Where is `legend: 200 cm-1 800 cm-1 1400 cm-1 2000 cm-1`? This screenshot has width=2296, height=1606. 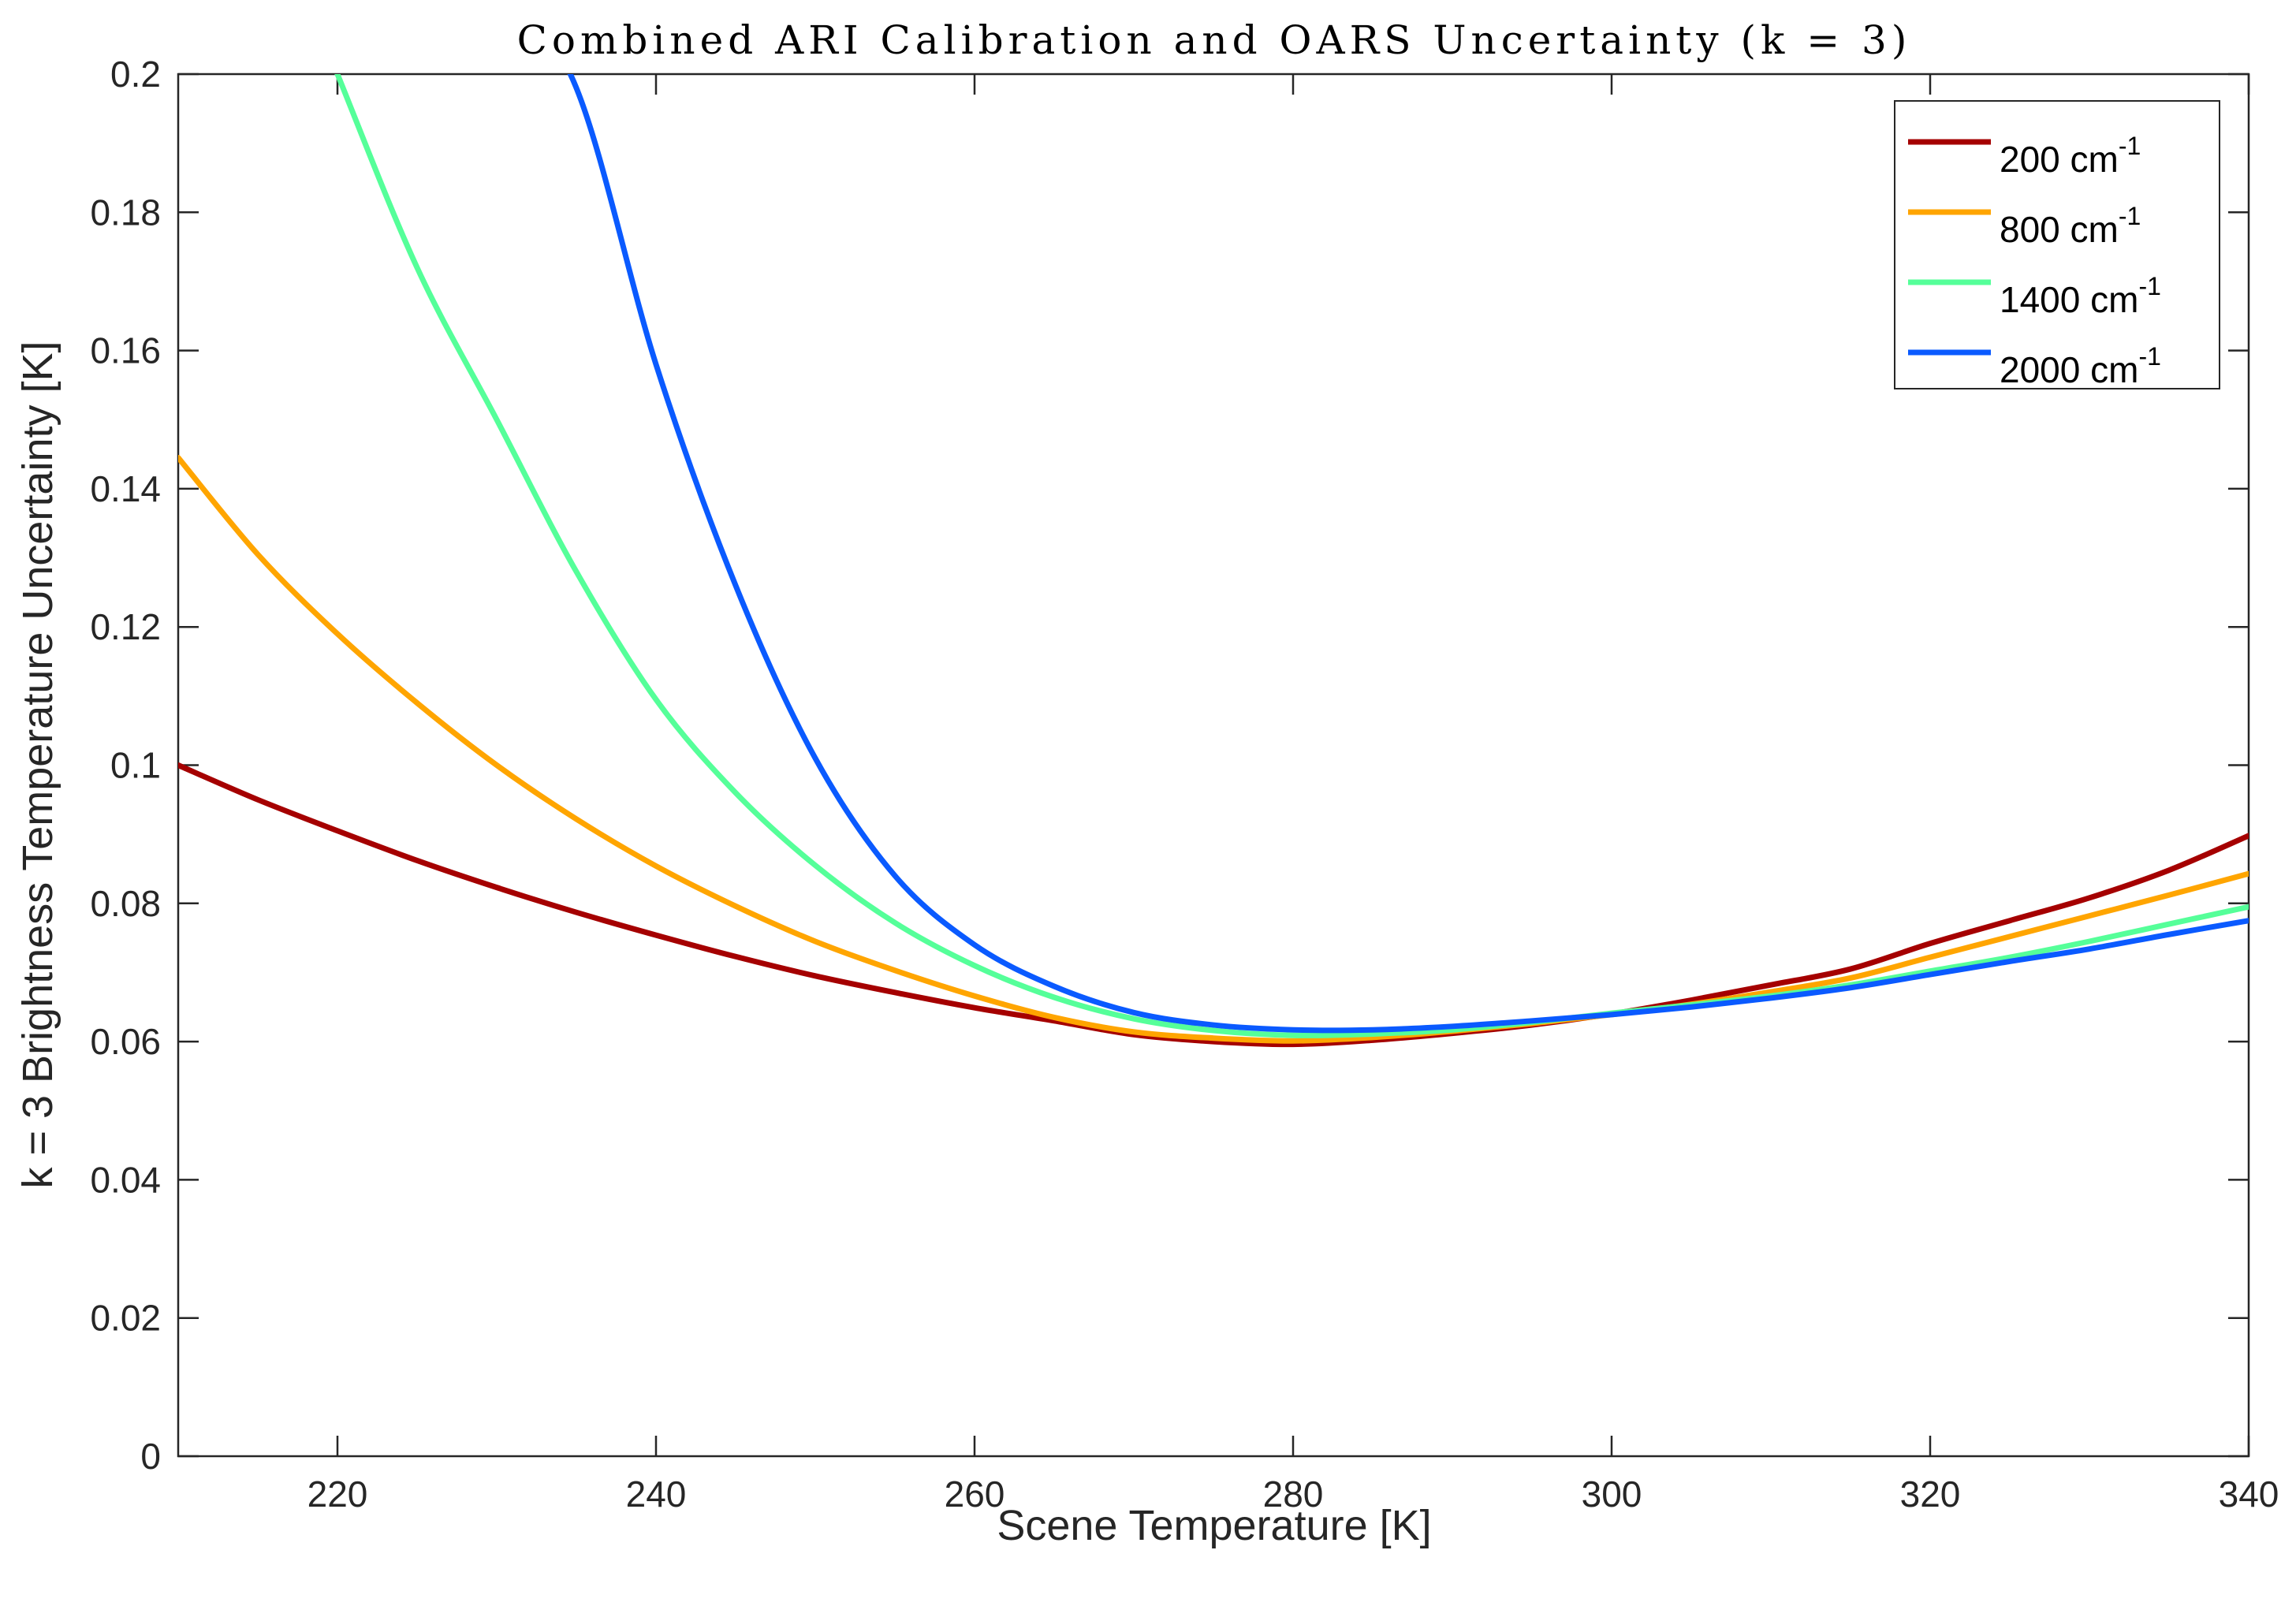
legend: 200 cm-1 800 cm-1 1400 cm-1 2000 cm-1 is located at coordinates (2057, 245).